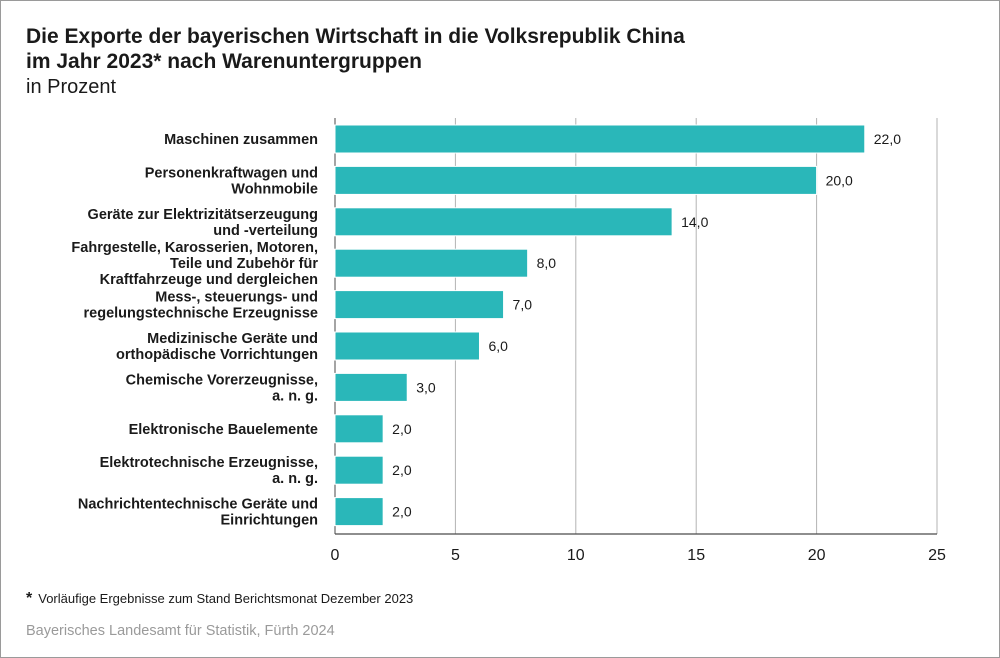 The width and height of the screenshot is (1000, 658). What do you see at coordinates (201, 314) in the screenshot?
I see `category-label: regelungstechnische Erzeugnisse` at bounding box center [201, 314].